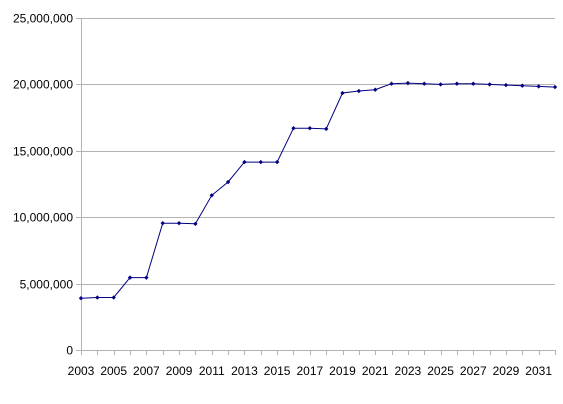 The height and width of the screenshot is (404, 563). Describe the element at coordinates (473, 83) in the screenshot. I see `data-point-2027` at that location.